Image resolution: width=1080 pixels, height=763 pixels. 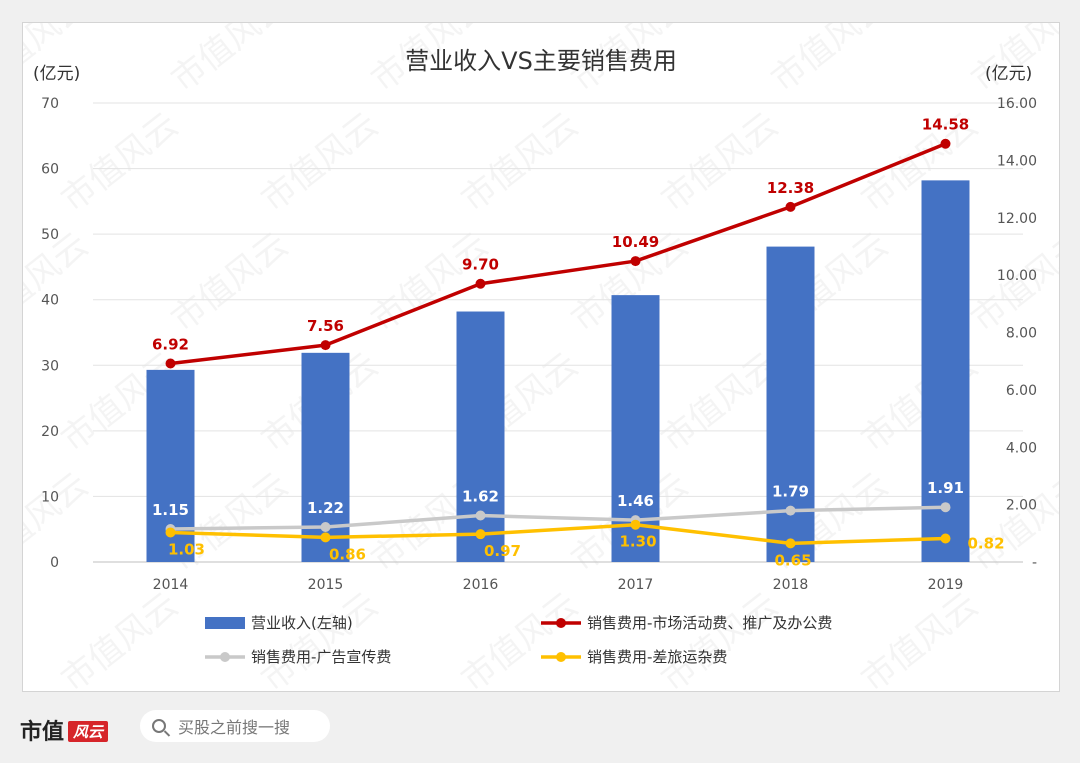 What do you see at coordinates (635, 501) in the screenshot?
I see `data-label: 1.46` at bounding box center [635, 501].